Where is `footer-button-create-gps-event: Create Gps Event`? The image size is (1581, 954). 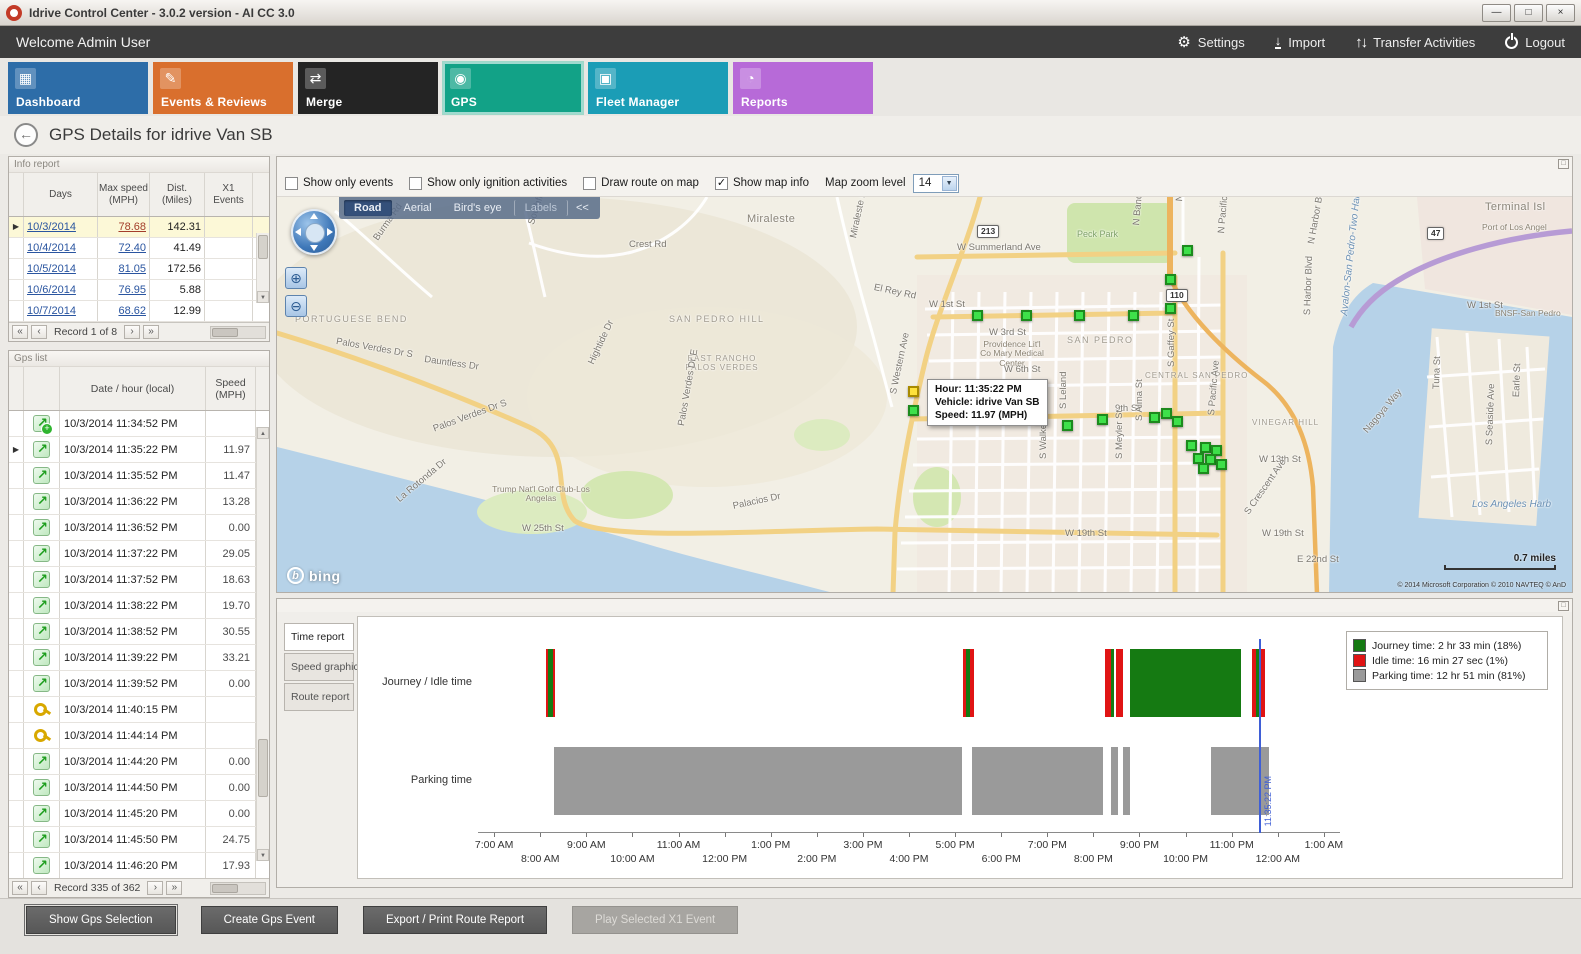 footer-button-create-gps-event: Create Gps Event is located at coordinates (269, 920).